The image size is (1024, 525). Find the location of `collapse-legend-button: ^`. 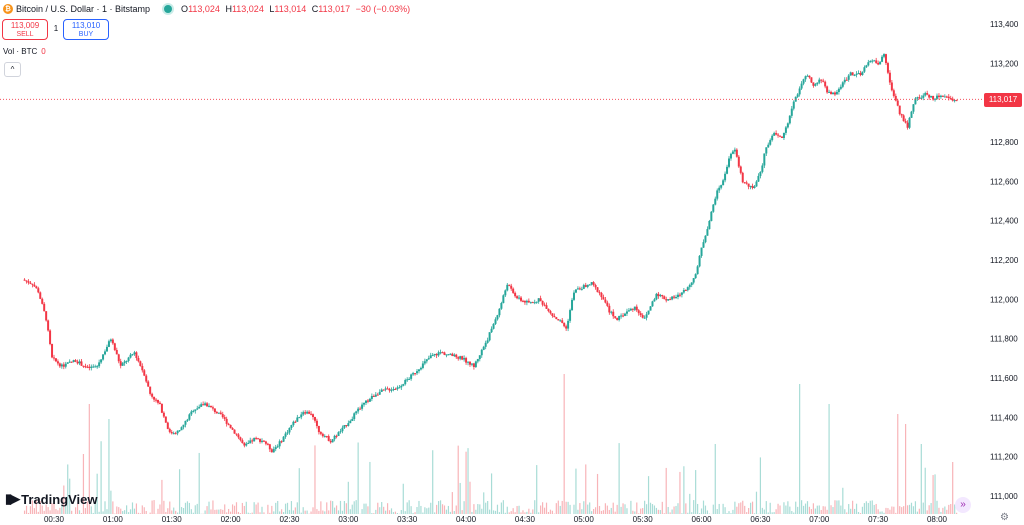

collapse-legend-button: ^ is located at coordinates (12, 69).